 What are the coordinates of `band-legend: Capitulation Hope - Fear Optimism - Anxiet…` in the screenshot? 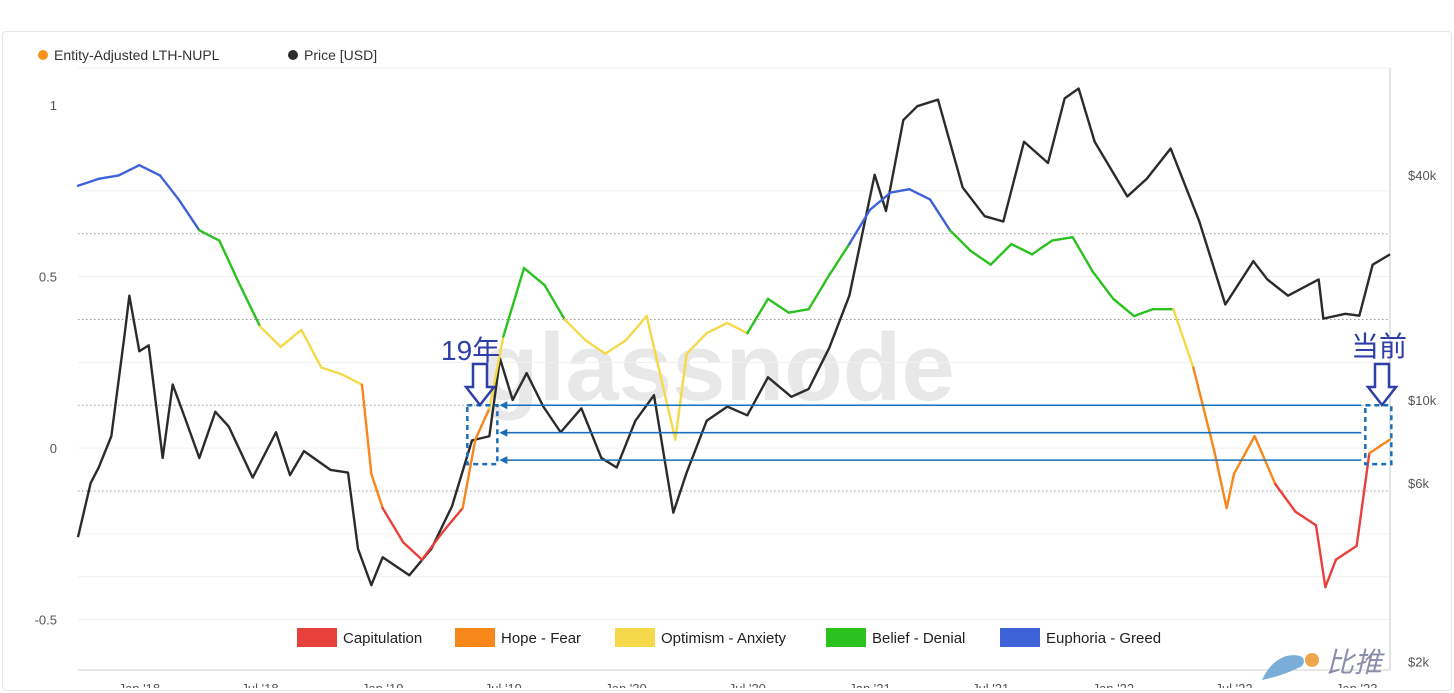 It's located at (729, 637).